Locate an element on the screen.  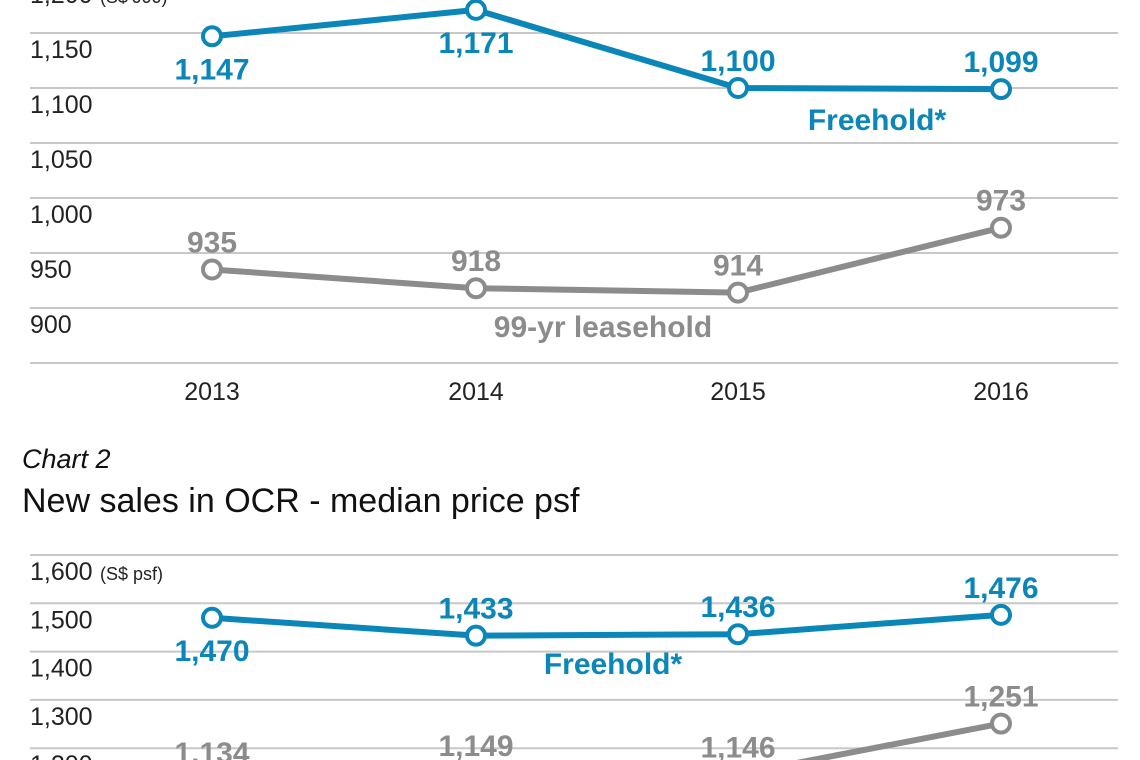
series-name-label: 99-yr leasehold is located at coordinates (603, 327).